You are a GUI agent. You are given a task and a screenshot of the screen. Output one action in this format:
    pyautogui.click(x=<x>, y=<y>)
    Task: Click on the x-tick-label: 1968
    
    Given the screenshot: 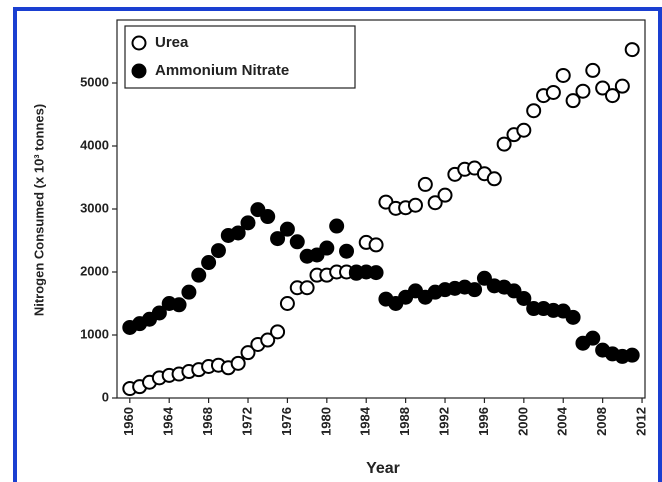 What is the action you would take?
    pyautogui.click(x=207, y=421)
    